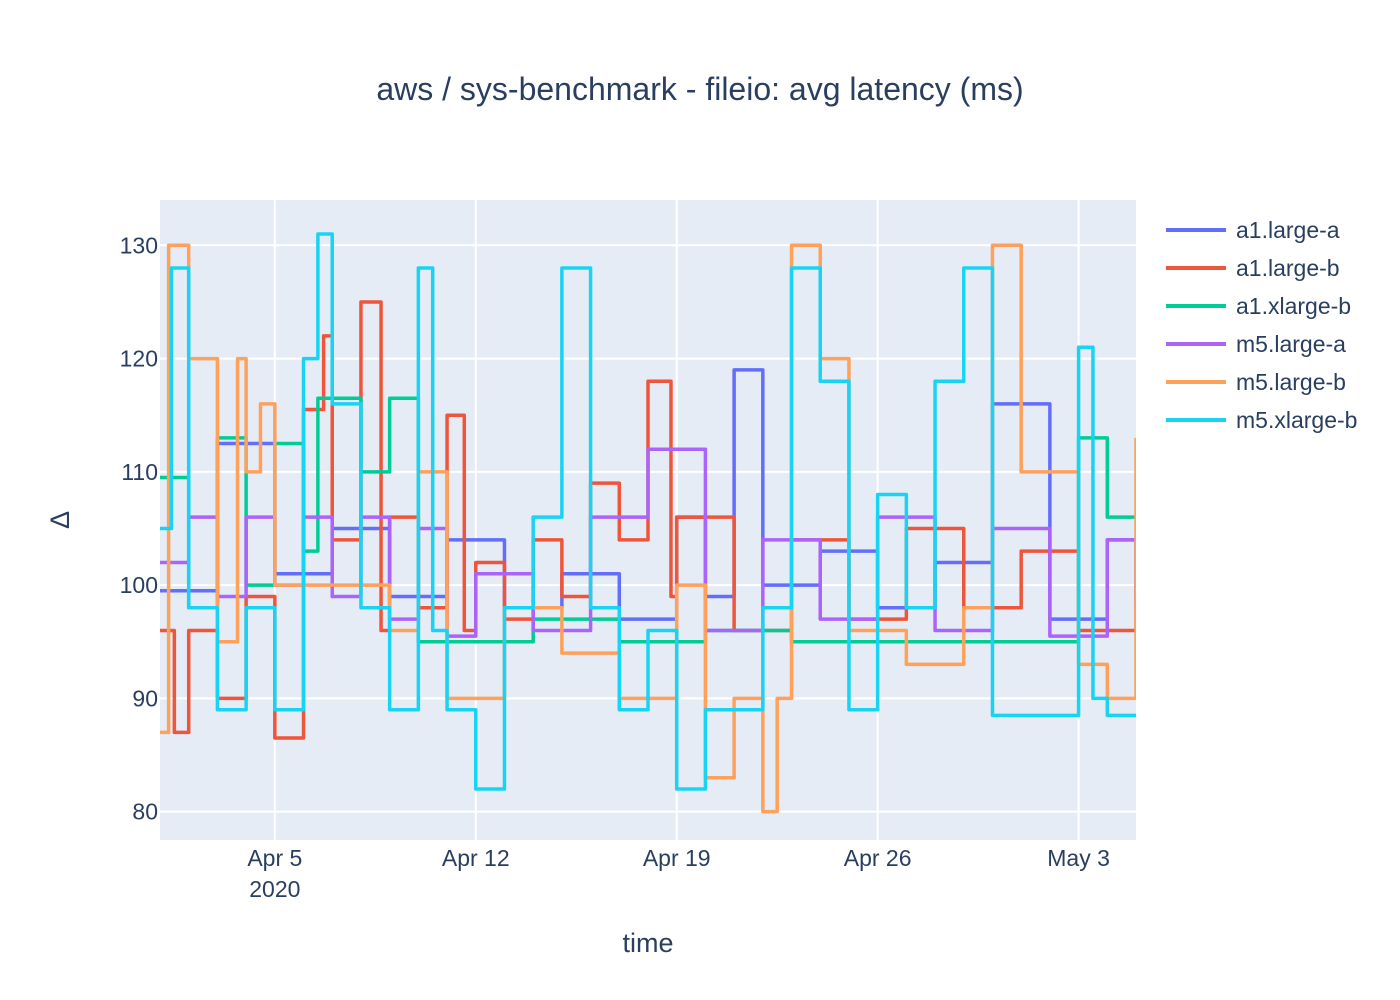  I want to click on x-axis-ticks: Apr 5 2020 Apr 12 Apr 19 Apr 26 May 3, so click(678, 873).